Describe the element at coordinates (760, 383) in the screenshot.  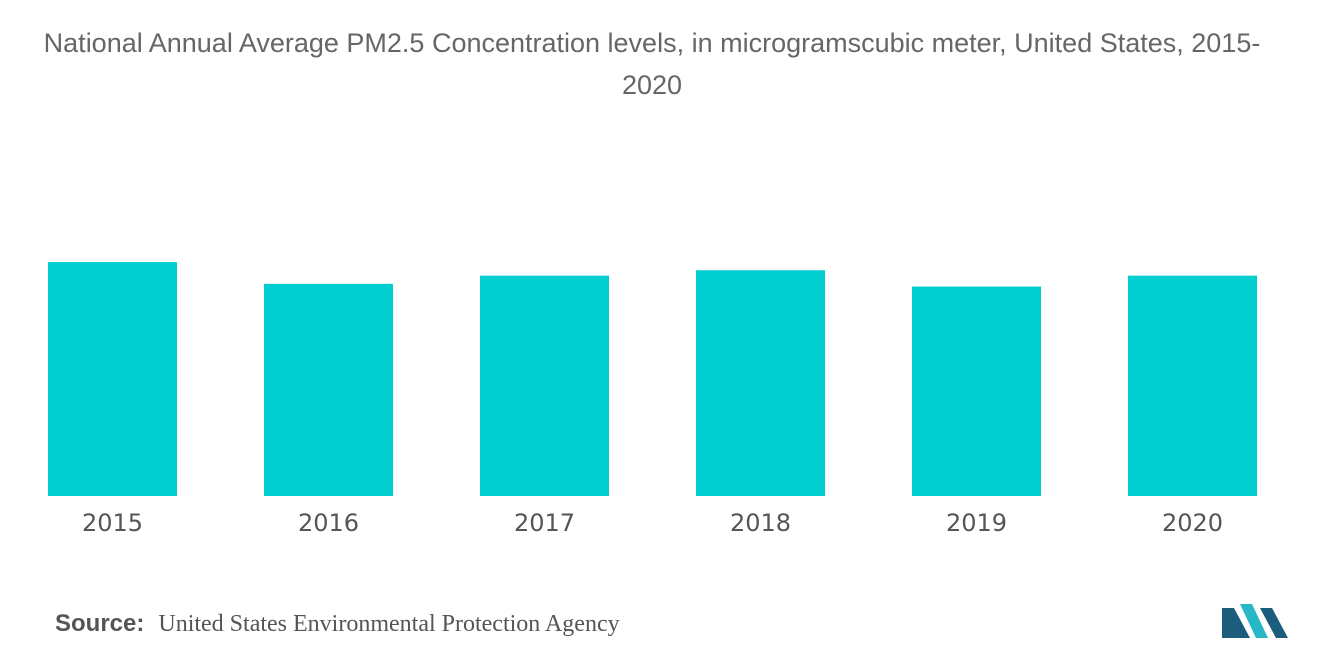
I see `bar-2018` at that location.